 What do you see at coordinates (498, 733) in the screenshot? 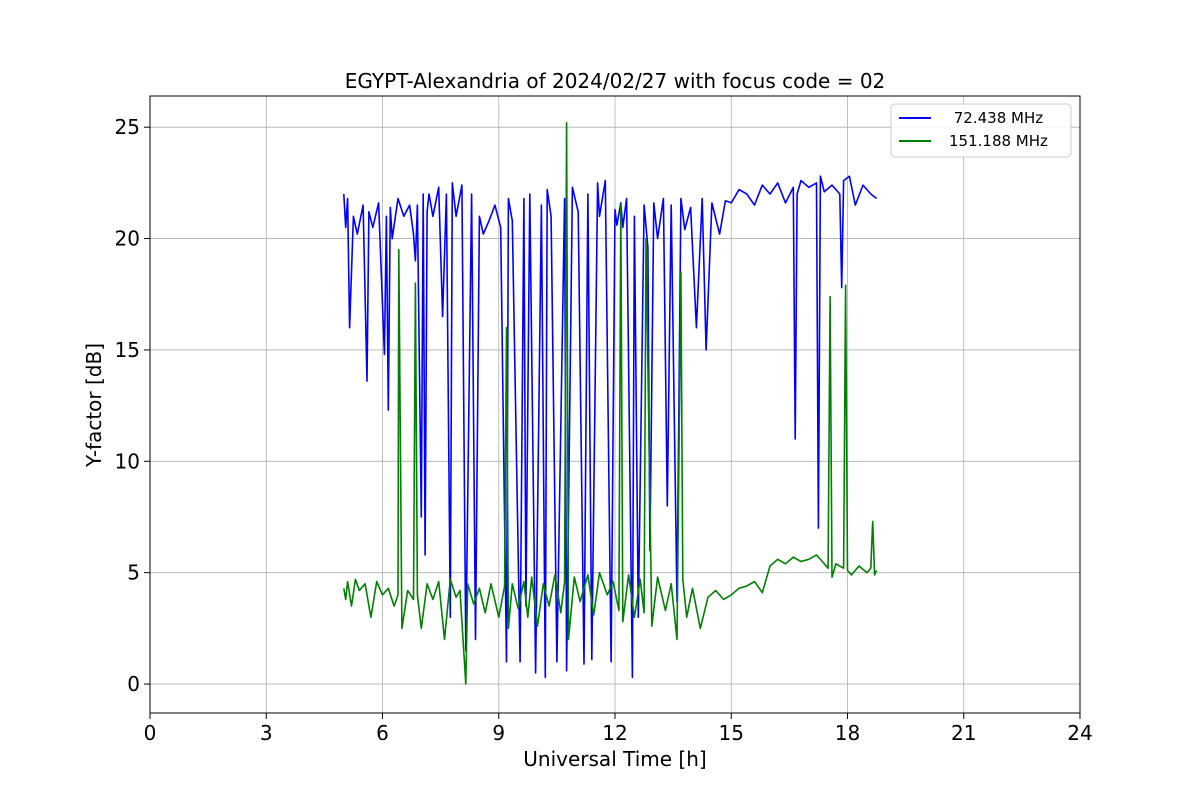
I see `x-tick-label: 9` at bounding box center [498, 733].